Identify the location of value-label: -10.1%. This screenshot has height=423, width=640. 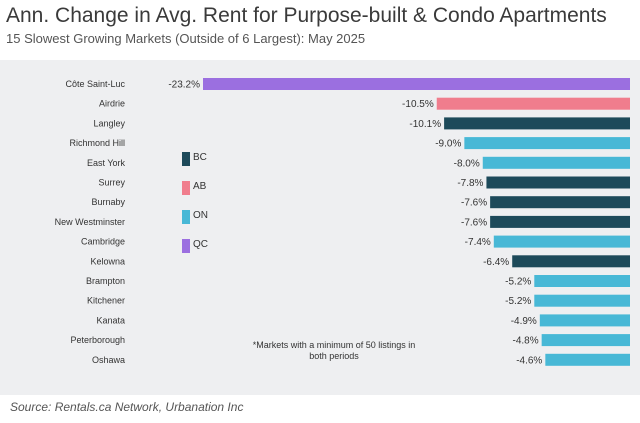
(425, 124).